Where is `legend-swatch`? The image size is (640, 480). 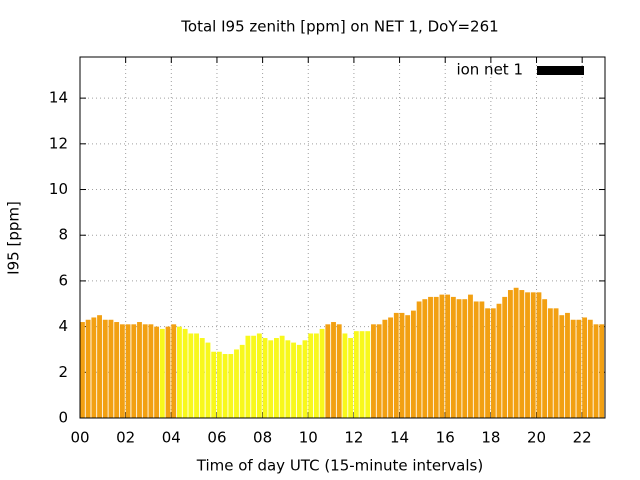 legend-swatch is located at coordinates (560, 70).